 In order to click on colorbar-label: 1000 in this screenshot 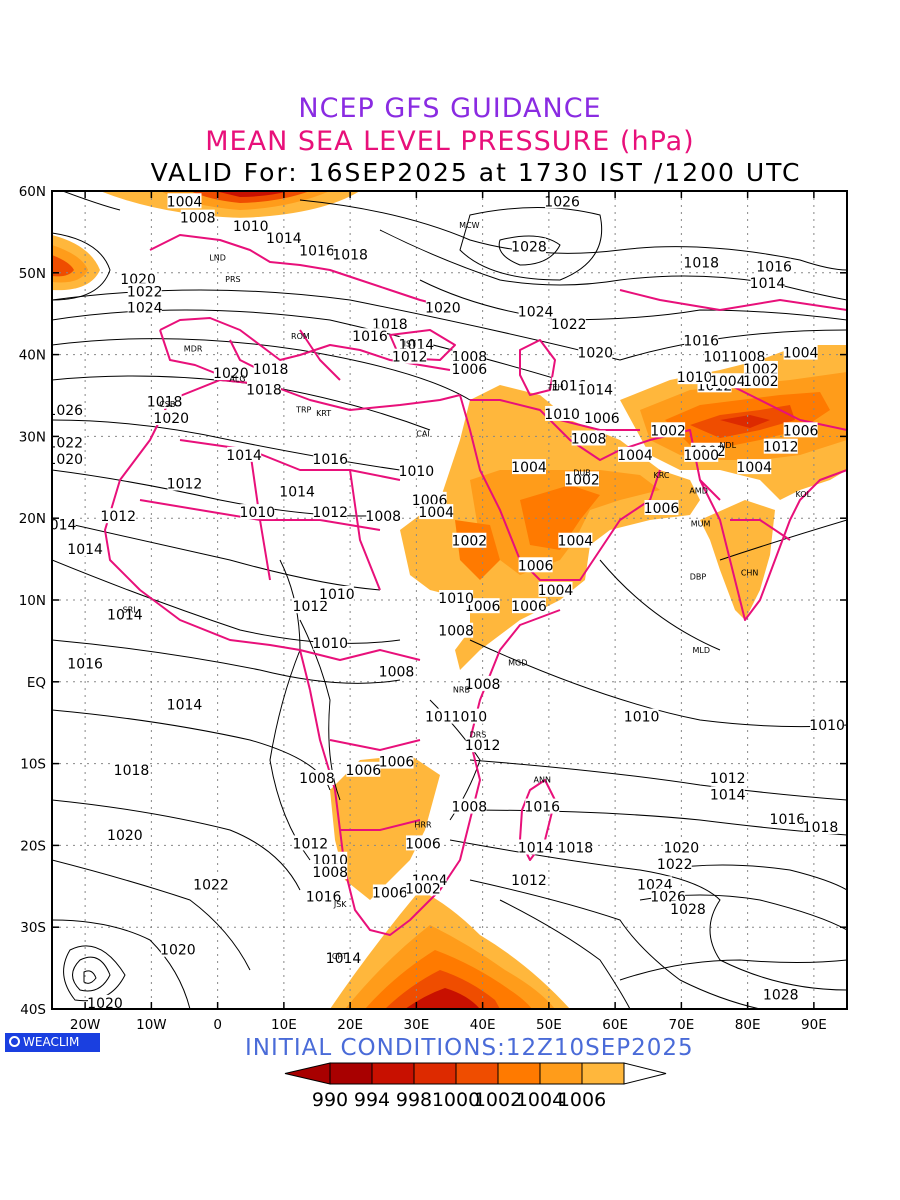, I will do `click(456, 1100)`.